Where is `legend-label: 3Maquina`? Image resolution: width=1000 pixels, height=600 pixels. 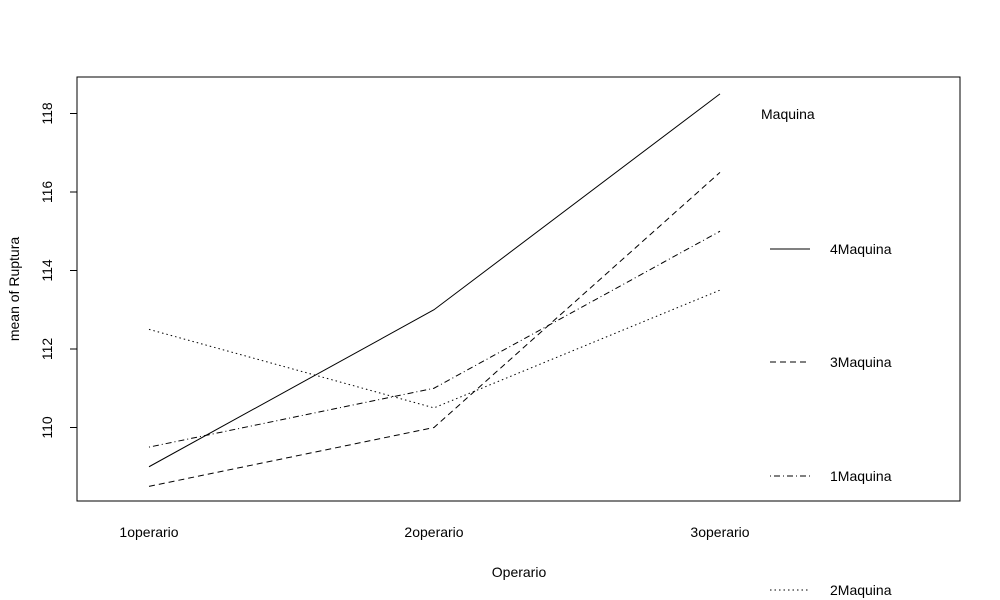 legend-label: 3Maquina is located at coordinates (861, 362).